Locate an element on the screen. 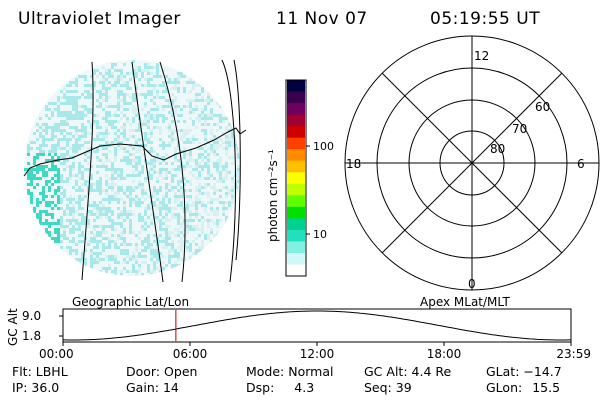 The image size is (600, 400). door-label: Door: is located at coordinates (143, 371).